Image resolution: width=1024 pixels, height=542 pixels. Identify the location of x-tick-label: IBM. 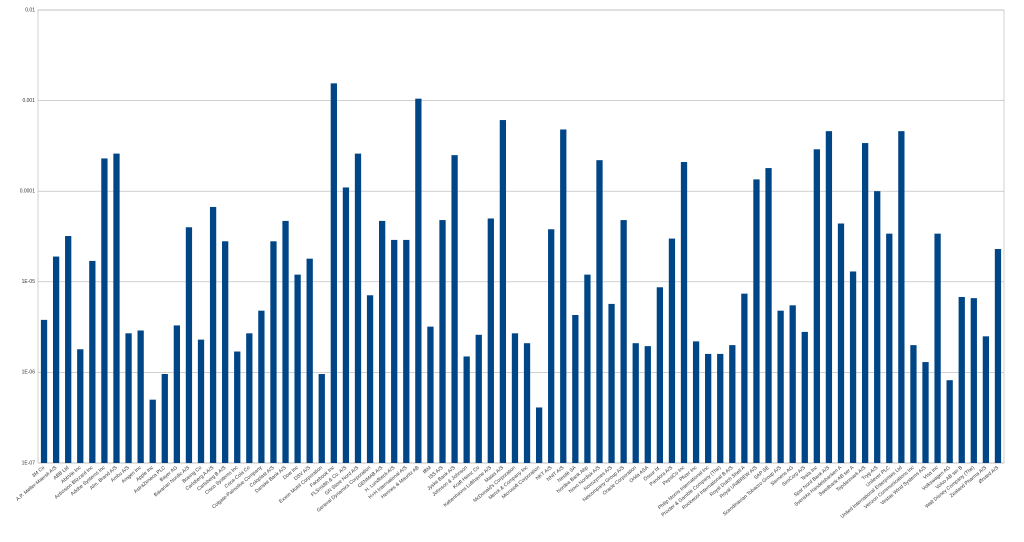
(427, 470).